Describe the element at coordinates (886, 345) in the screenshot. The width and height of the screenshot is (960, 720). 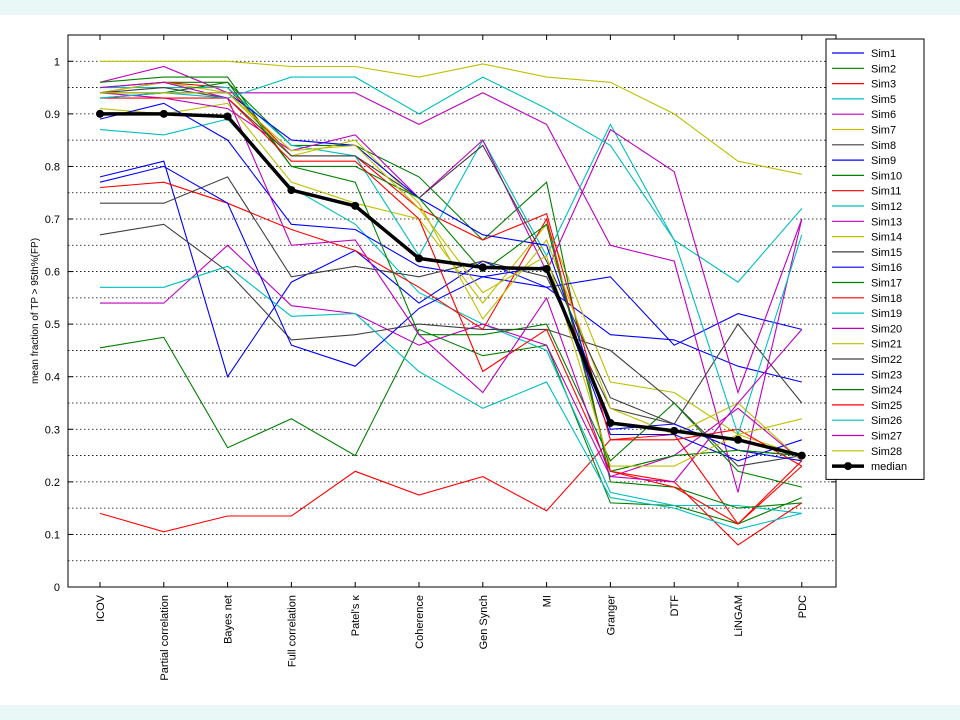
I see `legend-label: Sim21` at that location.